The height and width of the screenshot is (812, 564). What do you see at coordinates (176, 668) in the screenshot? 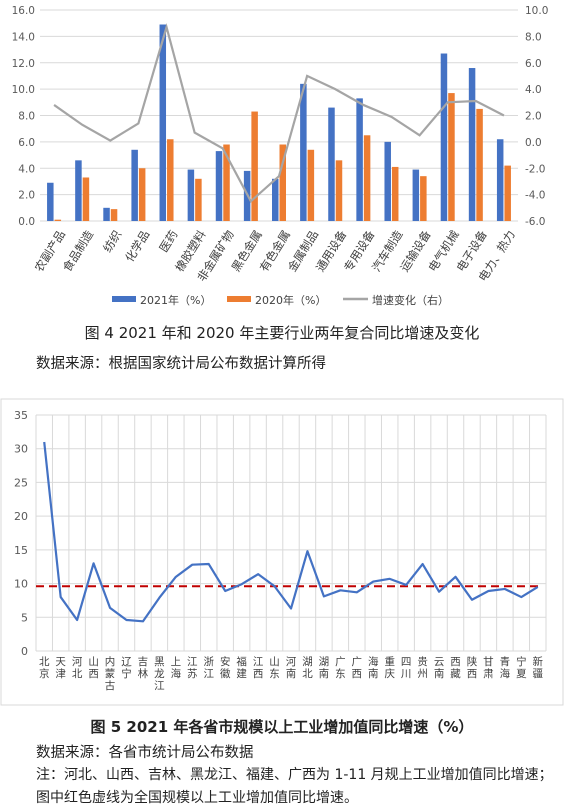
I see `x-province-label: 上海` at bounding box center [176, 668].